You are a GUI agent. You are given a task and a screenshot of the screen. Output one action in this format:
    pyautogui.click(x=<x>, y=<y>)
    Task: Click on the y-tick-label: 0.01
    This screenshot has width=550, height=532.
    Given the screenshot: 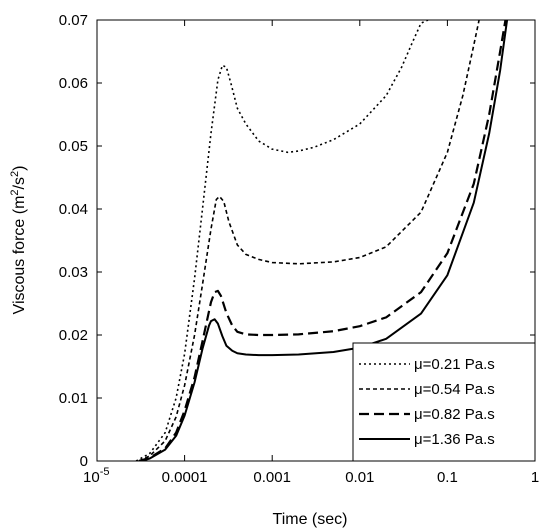 What is the action you would take?
    pyautogui.click(x=73, y=398)
    